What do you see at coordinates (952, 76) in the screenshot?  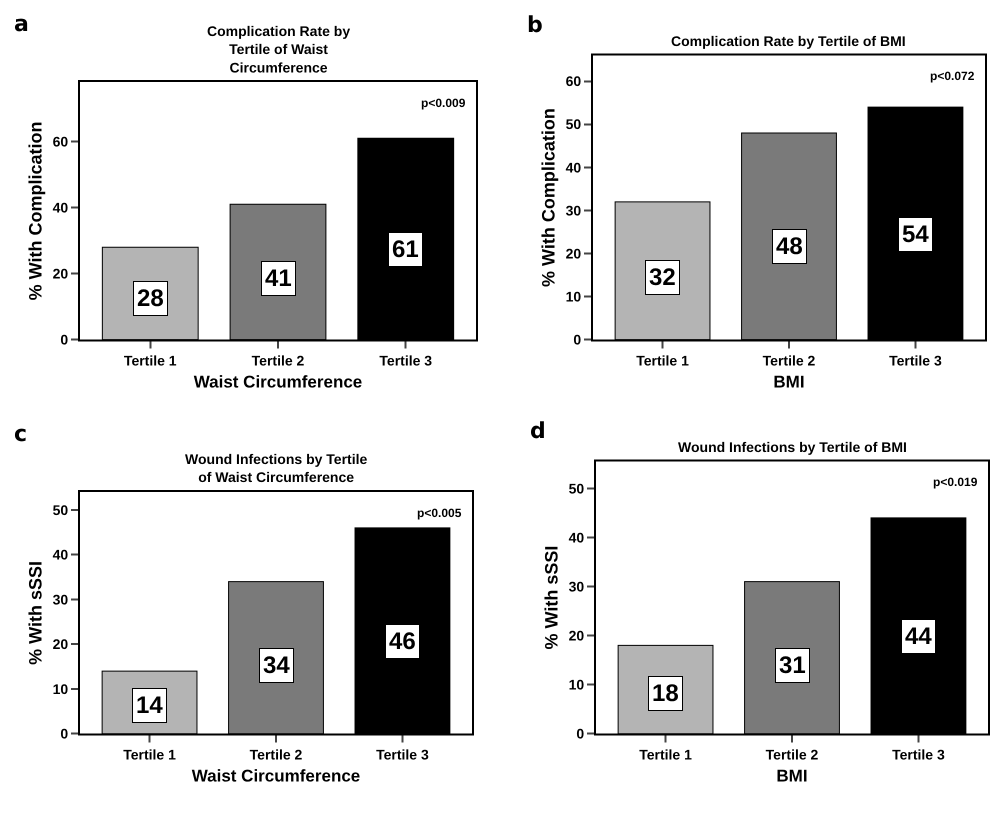 I see `annotation: p<0.072` at bounding box center [952, 76].